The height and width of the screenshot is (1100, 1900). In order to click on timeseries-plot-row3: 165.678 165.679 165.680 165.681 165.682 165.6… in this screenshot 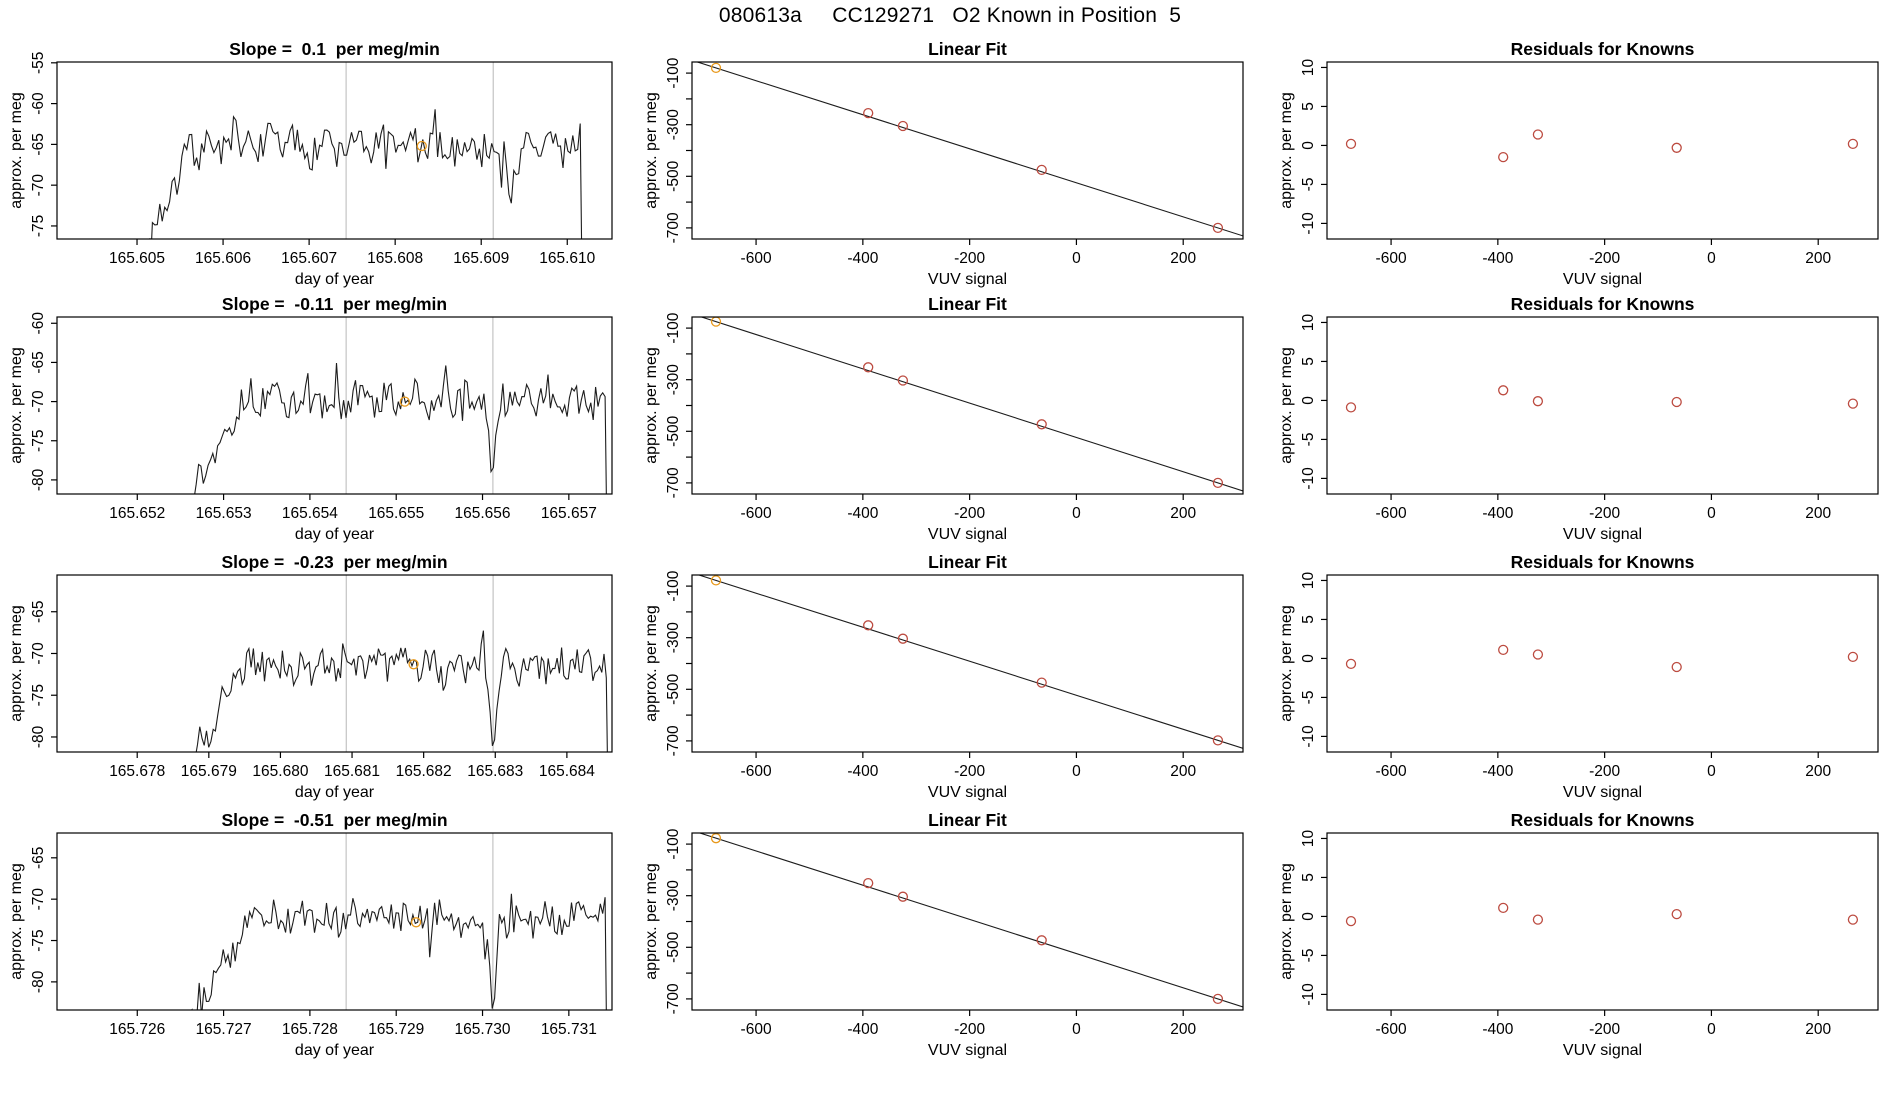, I will do `click(310, 676)`.